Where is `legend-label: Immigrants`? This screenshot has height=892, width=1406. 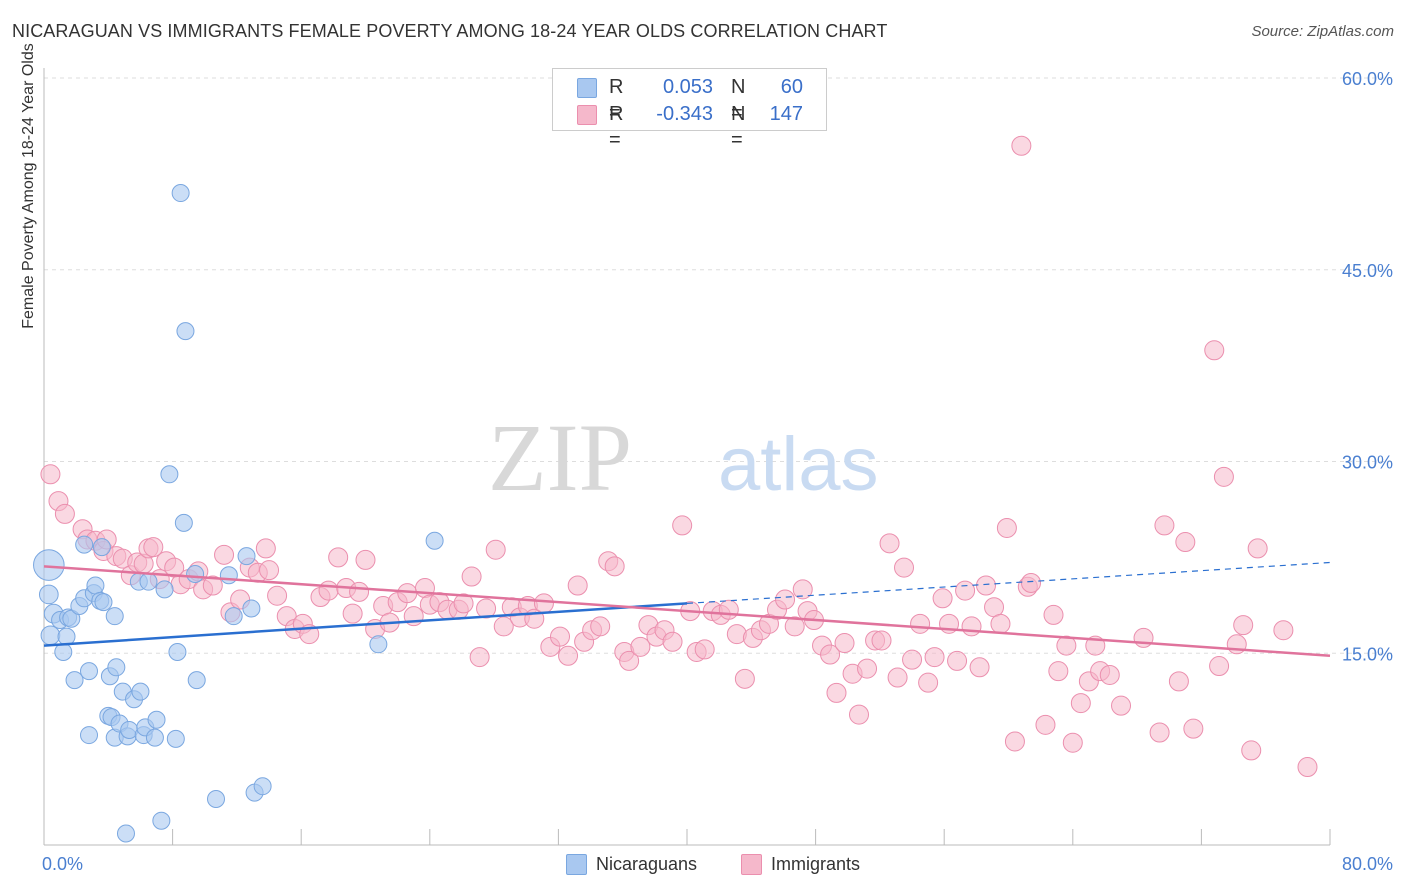
legend-label: Immigrants is located at coordinates (816, 864).